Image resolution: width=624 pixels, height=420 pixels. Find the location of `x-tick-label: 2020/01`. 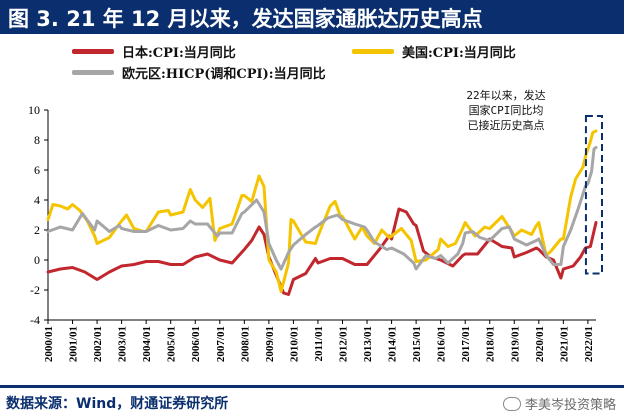

x-tick-label: 2020/01 is located at coordinates (540, 344).